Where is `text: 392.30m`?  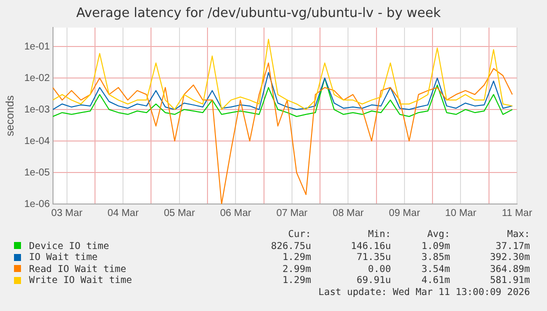 text: 392.30m is located at coordinates (509, 258).